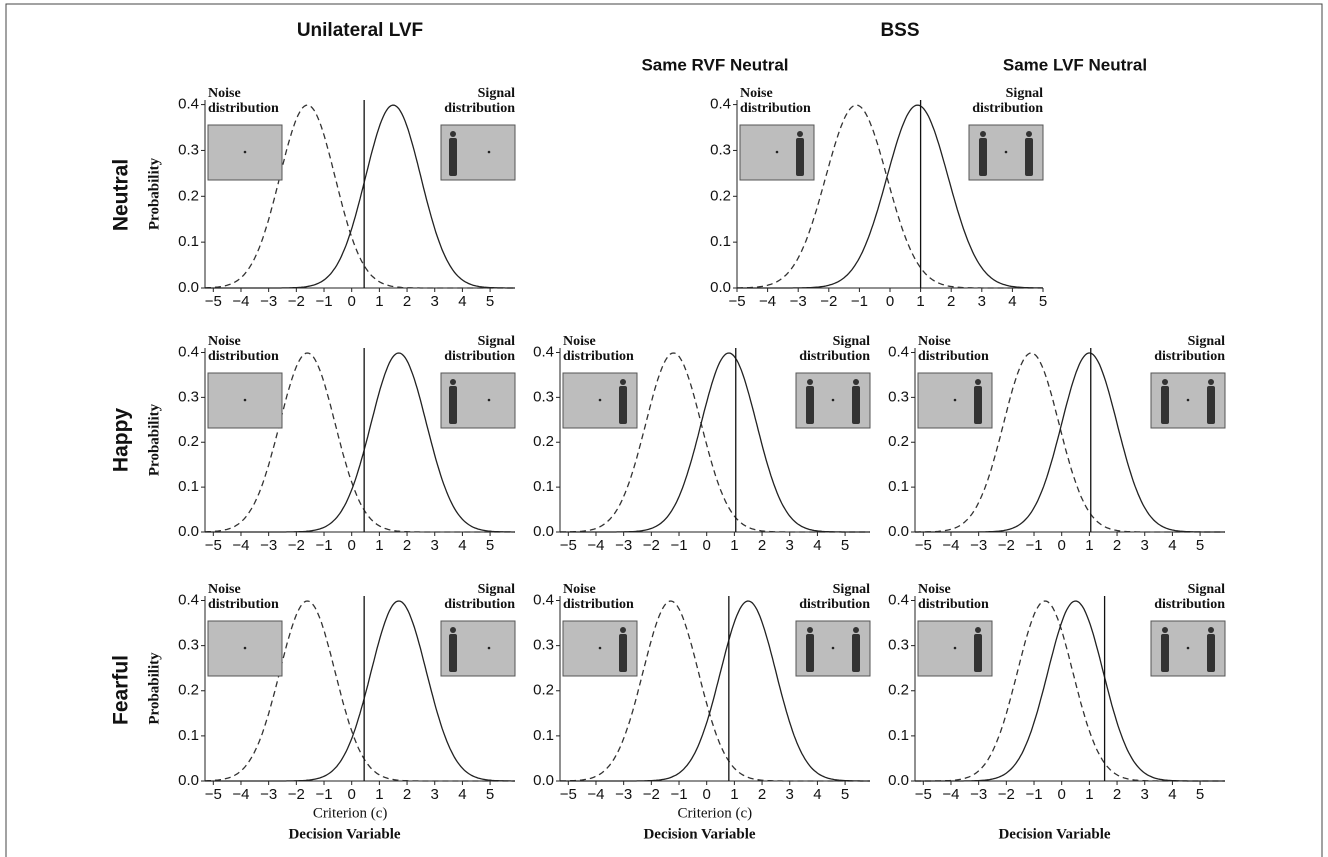 The width and height of the screenshot is (1328, 857). I want to click on column-header: BSS, so click(899, 30).